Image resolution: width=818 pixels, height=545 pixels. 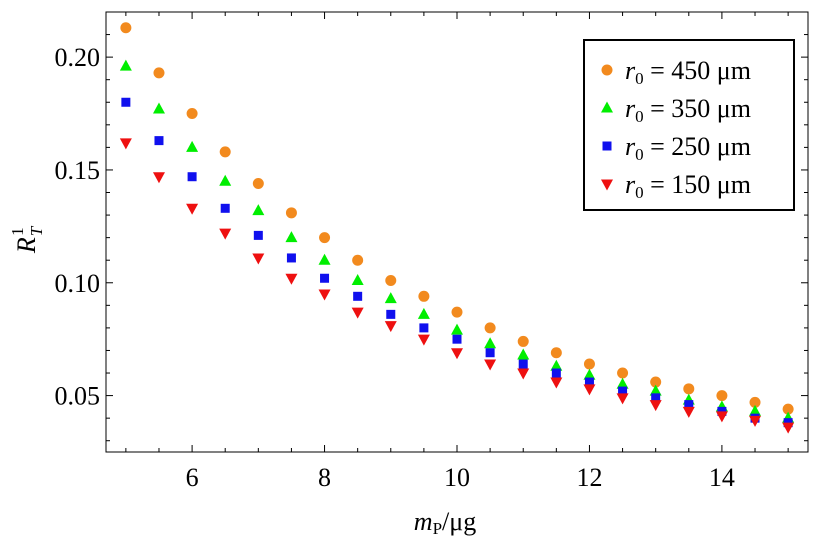 I want to click on legend-entry: r0 = 150 μm, so click(x=676, y=186).